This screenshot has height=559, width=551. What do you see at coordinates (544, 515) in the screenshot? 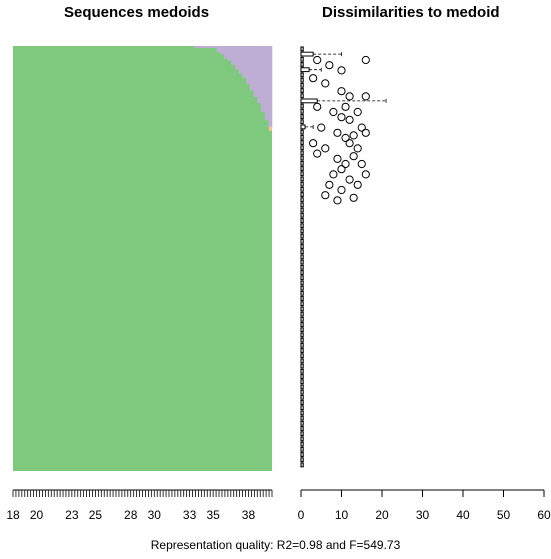
I see `right-x-tick-label: 60` at bounding box center [544, 515].